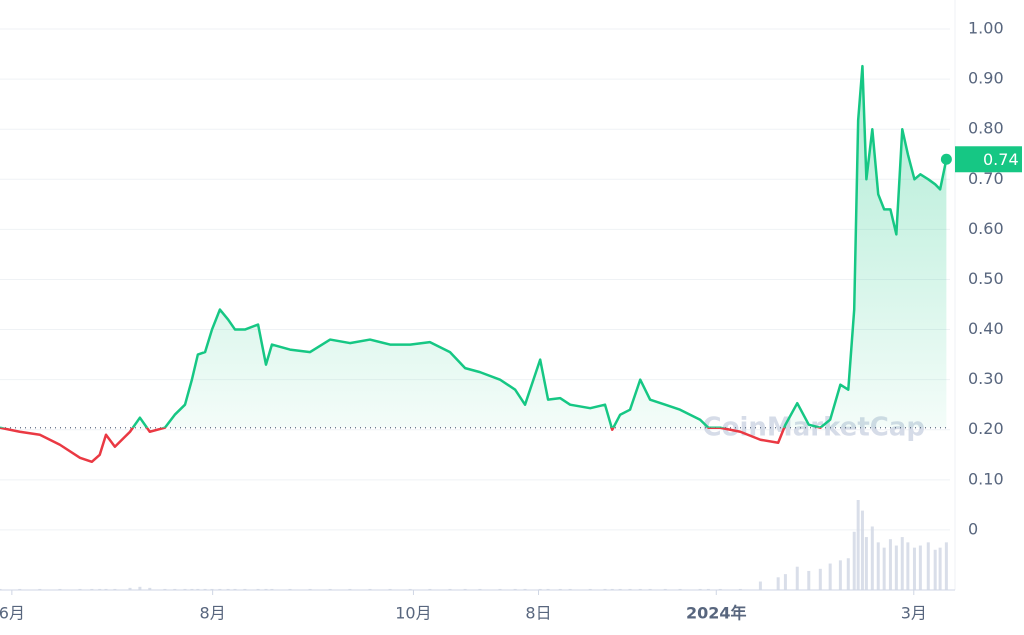 This screenshot has height=635, width=1024. What do you see at coordinates (213, 613) in the screenshot?
I see `x-tick-label: 8月` at bounding box center [213, 613].